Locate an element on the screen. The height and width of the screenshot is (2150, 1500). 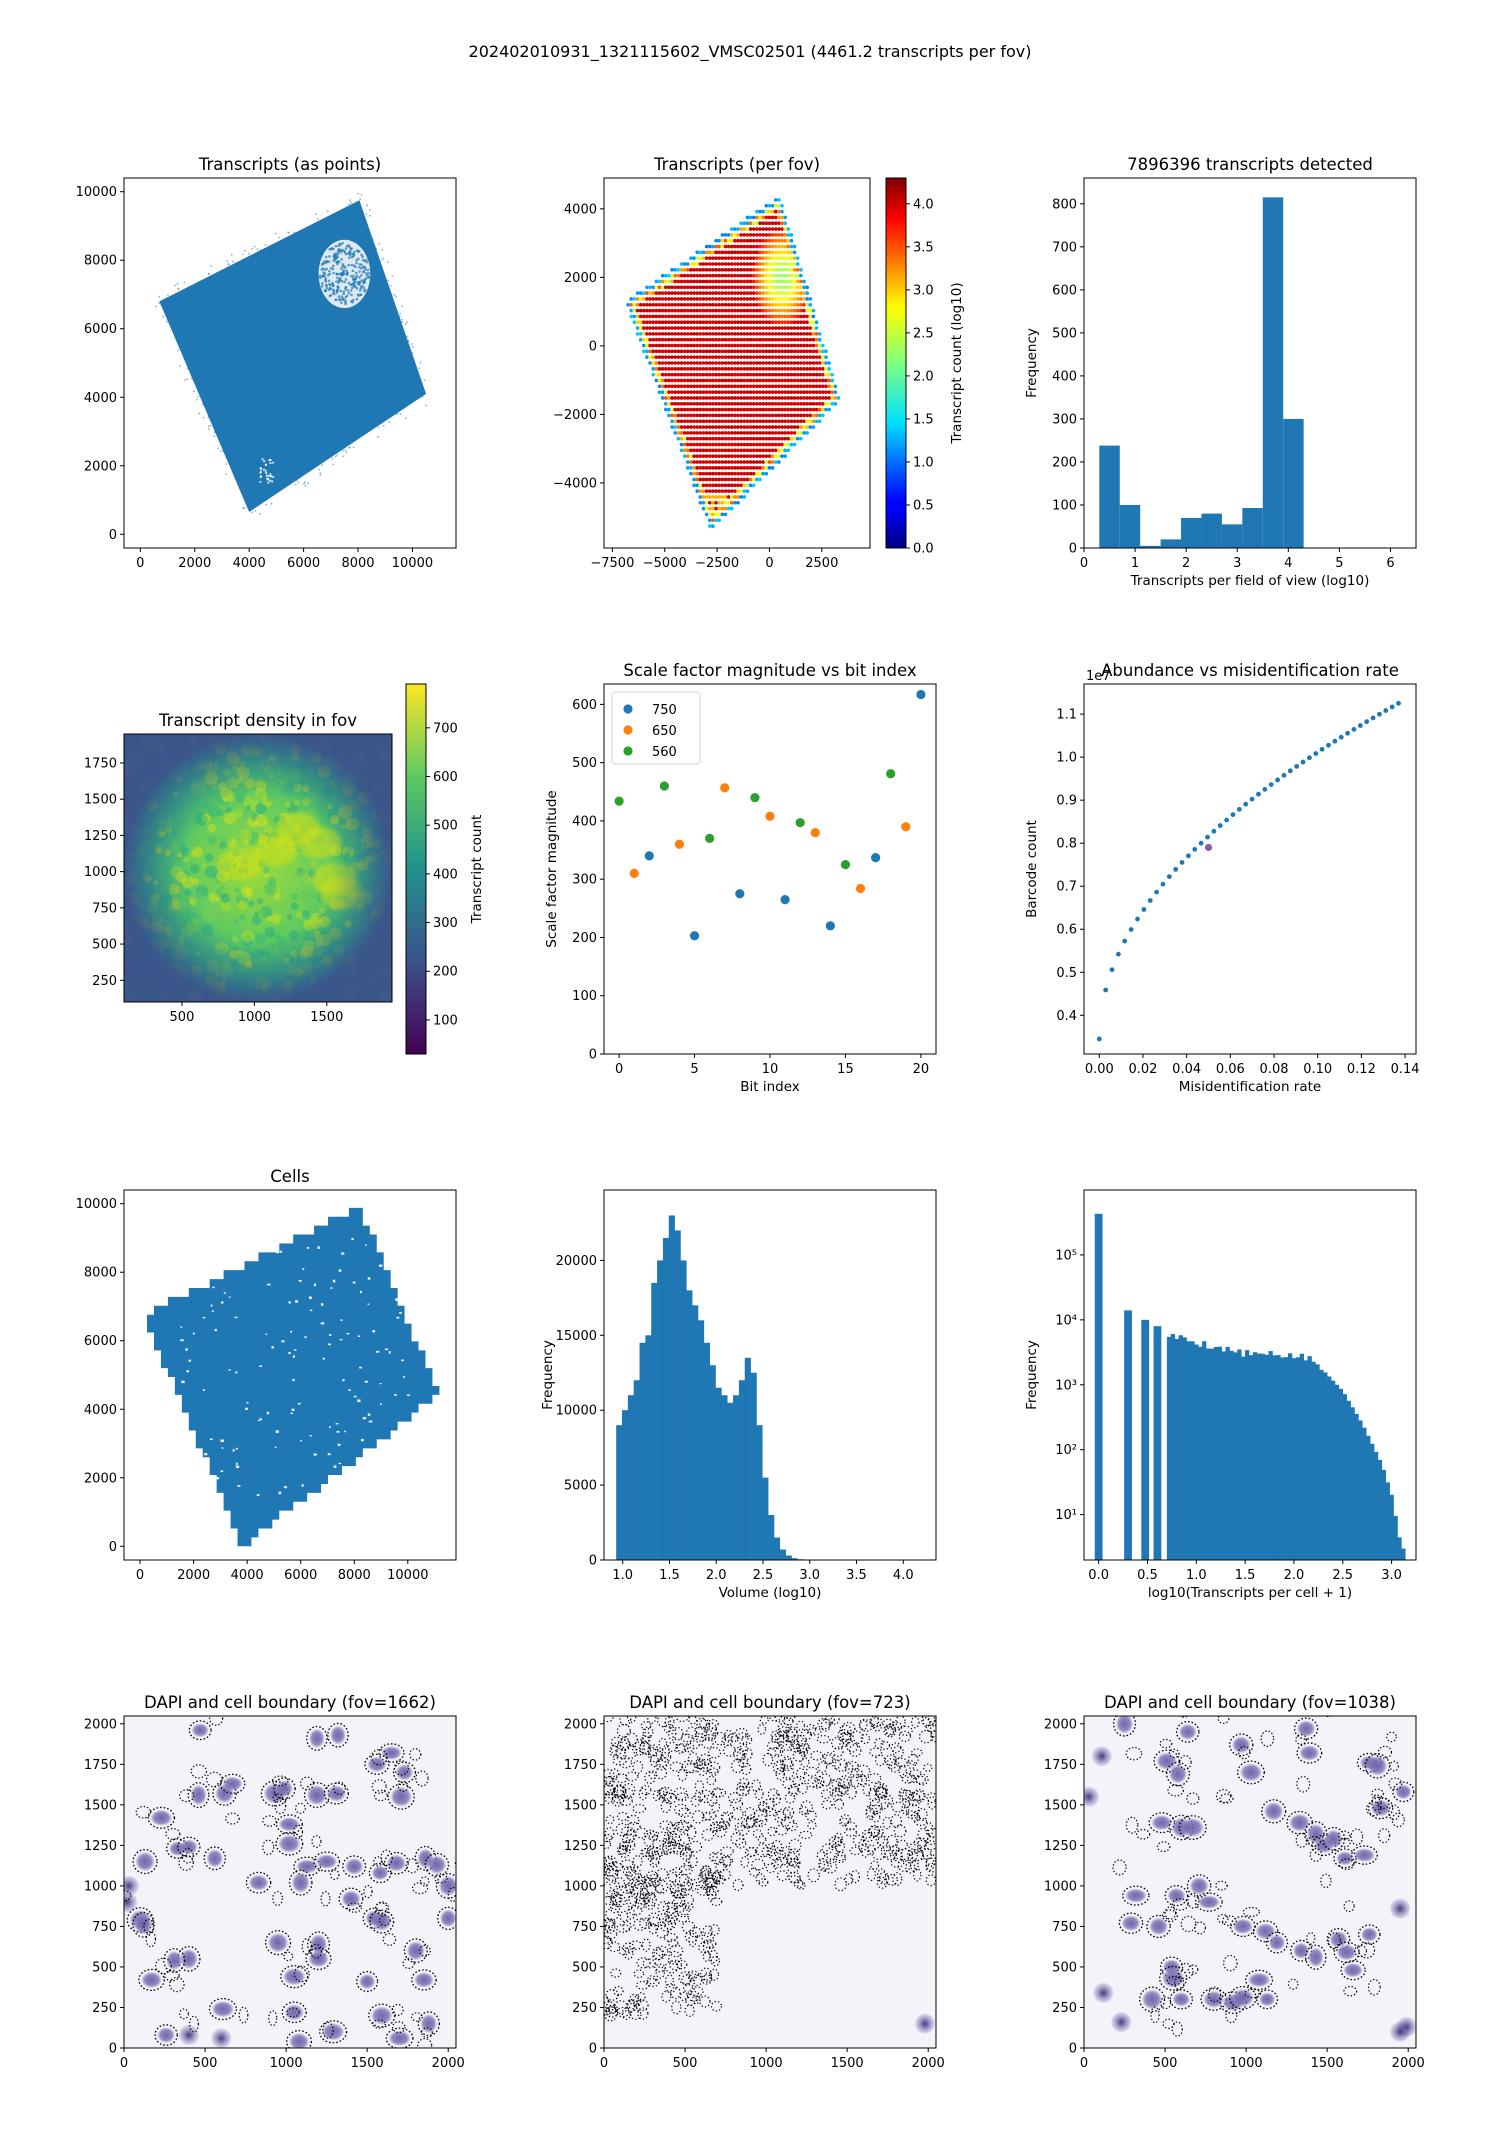
dapi-nucleus is located at coordinates (396, 1863).